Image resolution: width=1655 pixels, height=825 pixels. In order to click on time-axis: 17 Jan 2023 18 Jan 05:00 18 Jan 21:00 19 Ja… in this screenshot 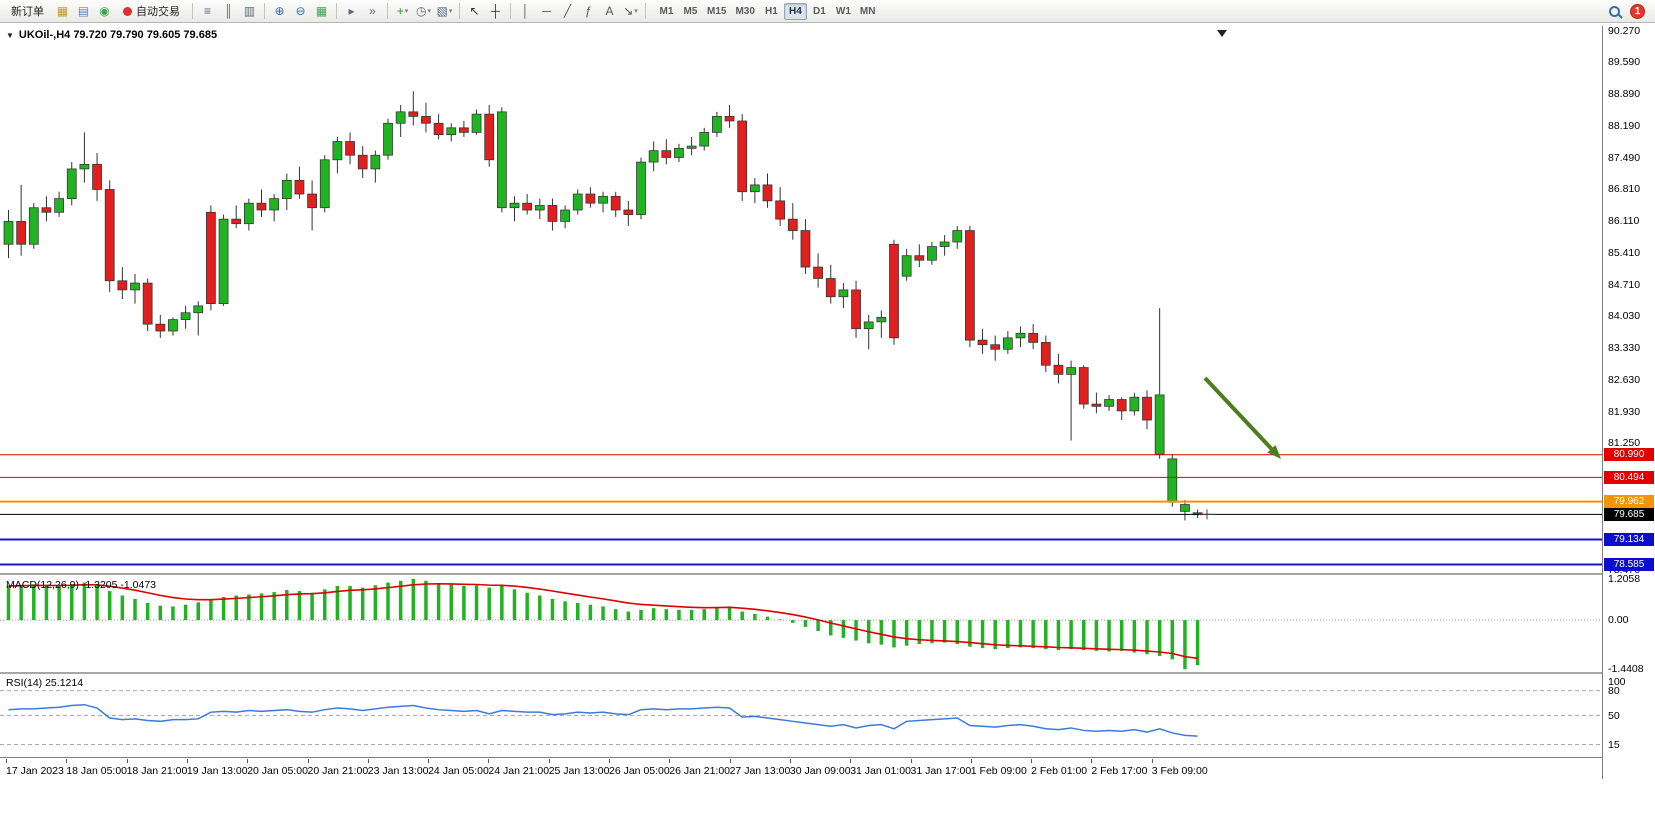, I will do `click(801, 768)`.